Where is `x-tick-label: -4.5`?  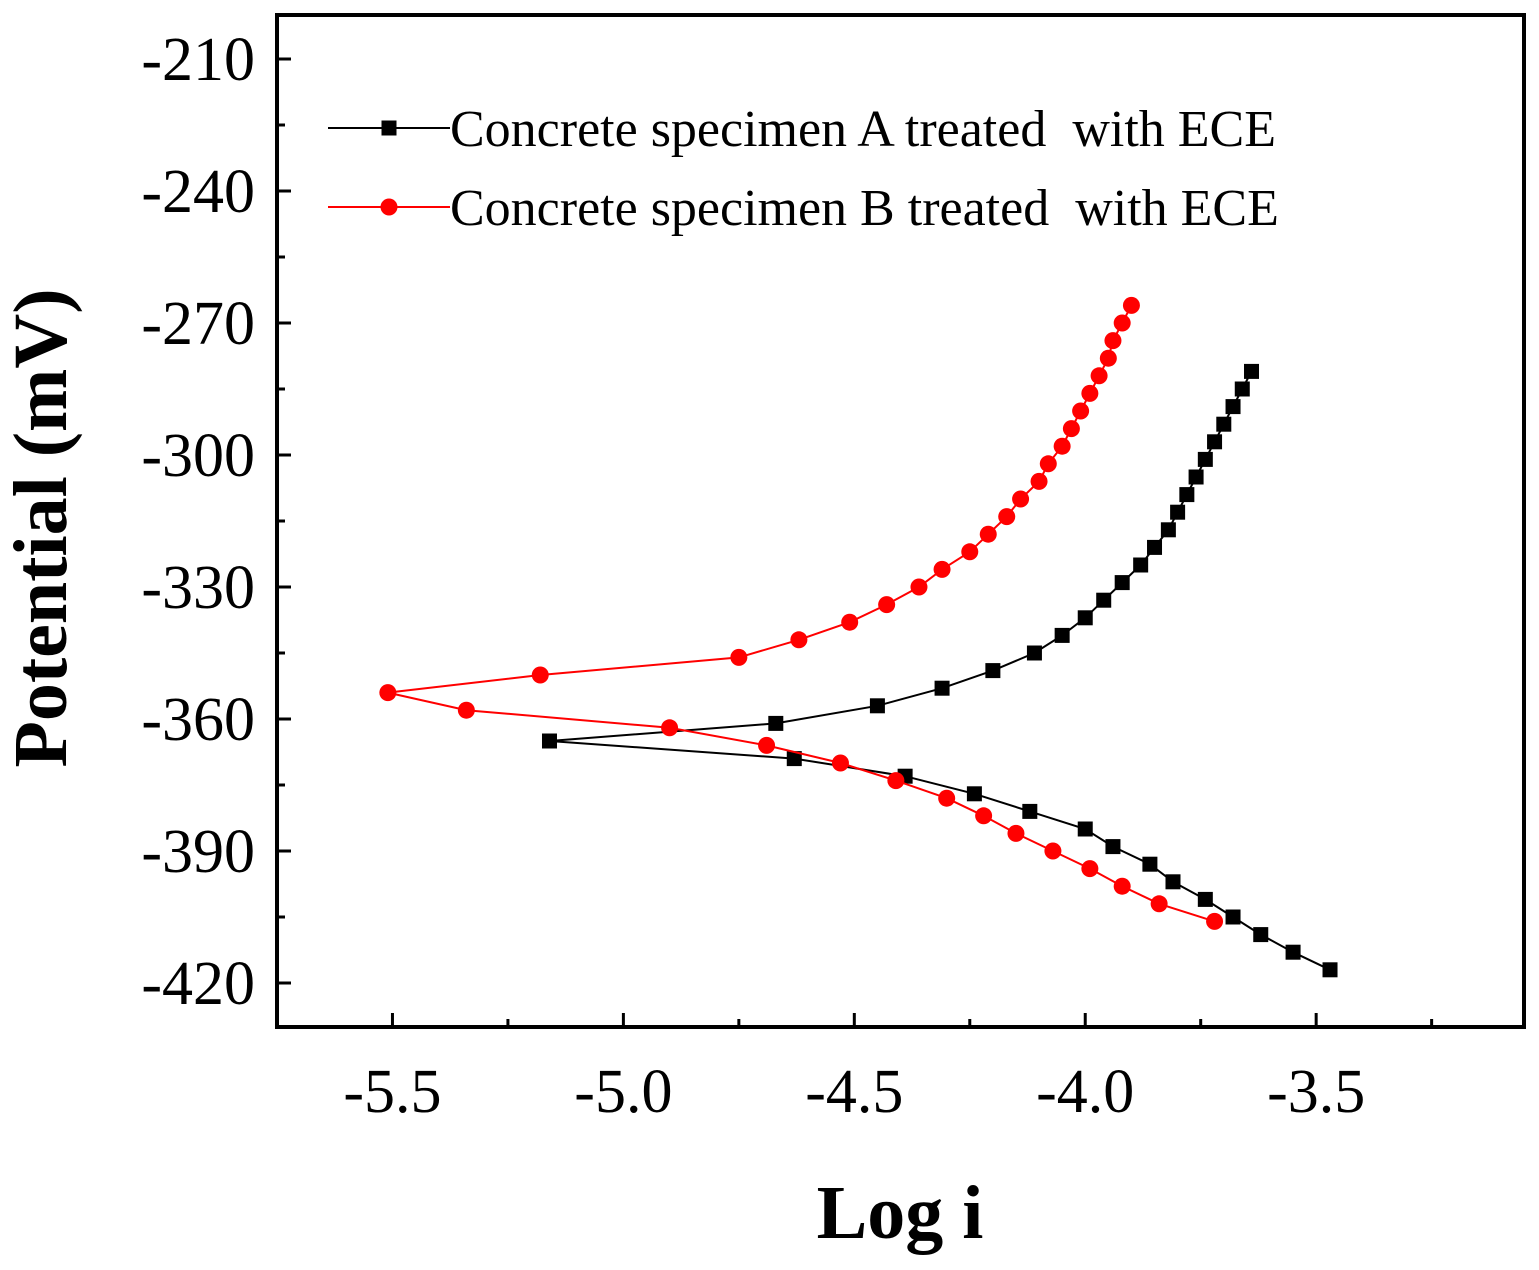 x-tick-label: -4.5 is located at coordinates (854, 1092).